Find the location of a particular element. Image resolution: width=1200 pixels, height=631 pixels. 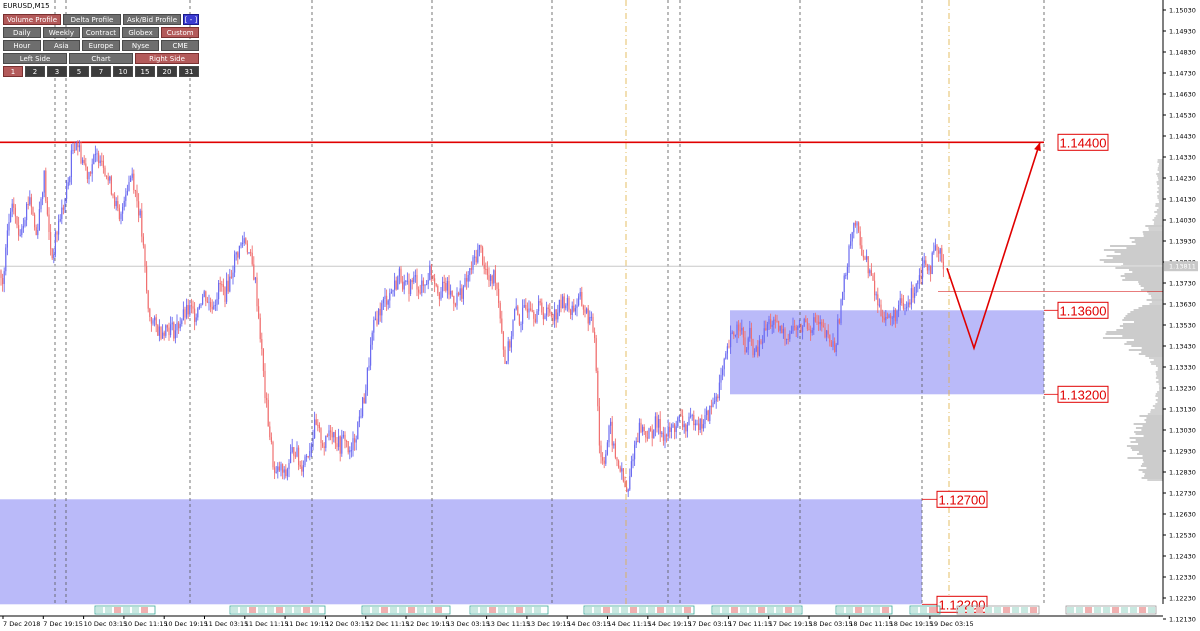

weekly-button: Weekly is located at coordinates (61, 32).